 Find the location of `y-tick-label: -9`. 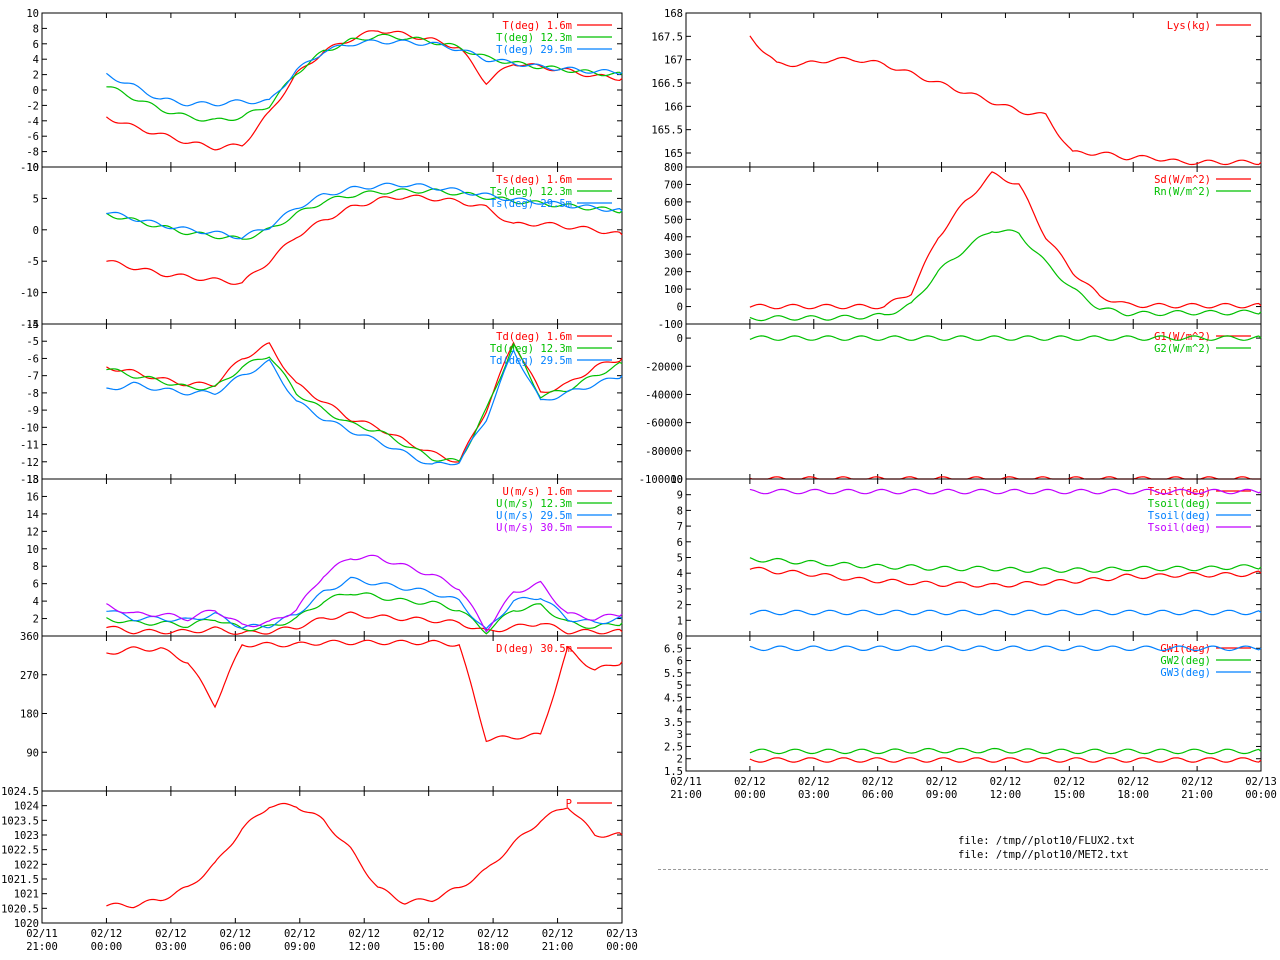

y-tick-label: -9 is located at coordinates (32, 411).